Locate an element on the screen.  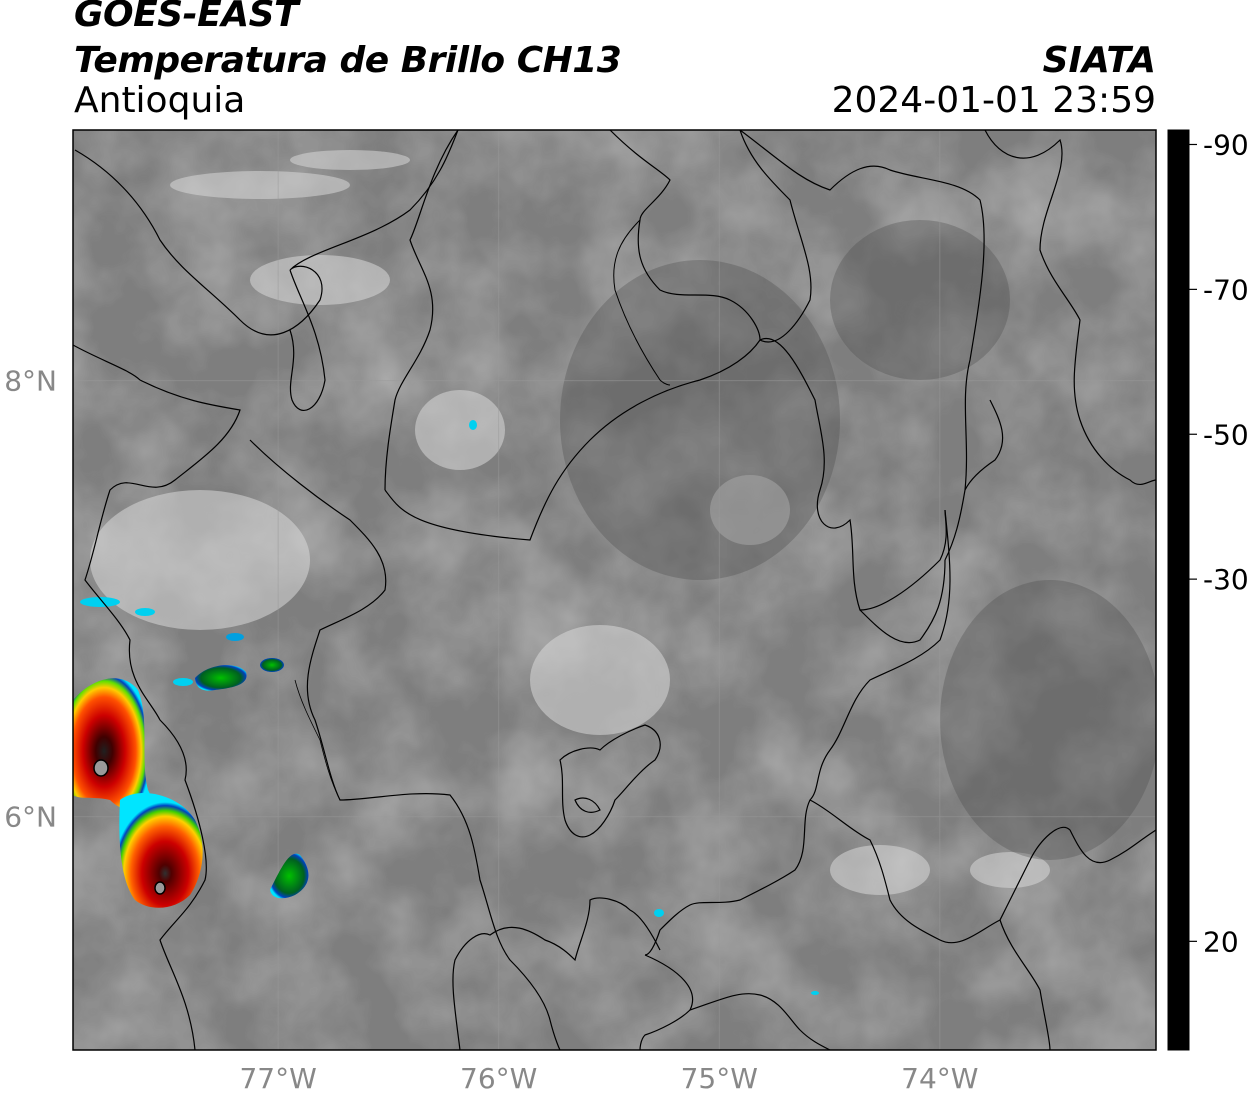
storm-cell-small-east is located at coordinates (289, 876).